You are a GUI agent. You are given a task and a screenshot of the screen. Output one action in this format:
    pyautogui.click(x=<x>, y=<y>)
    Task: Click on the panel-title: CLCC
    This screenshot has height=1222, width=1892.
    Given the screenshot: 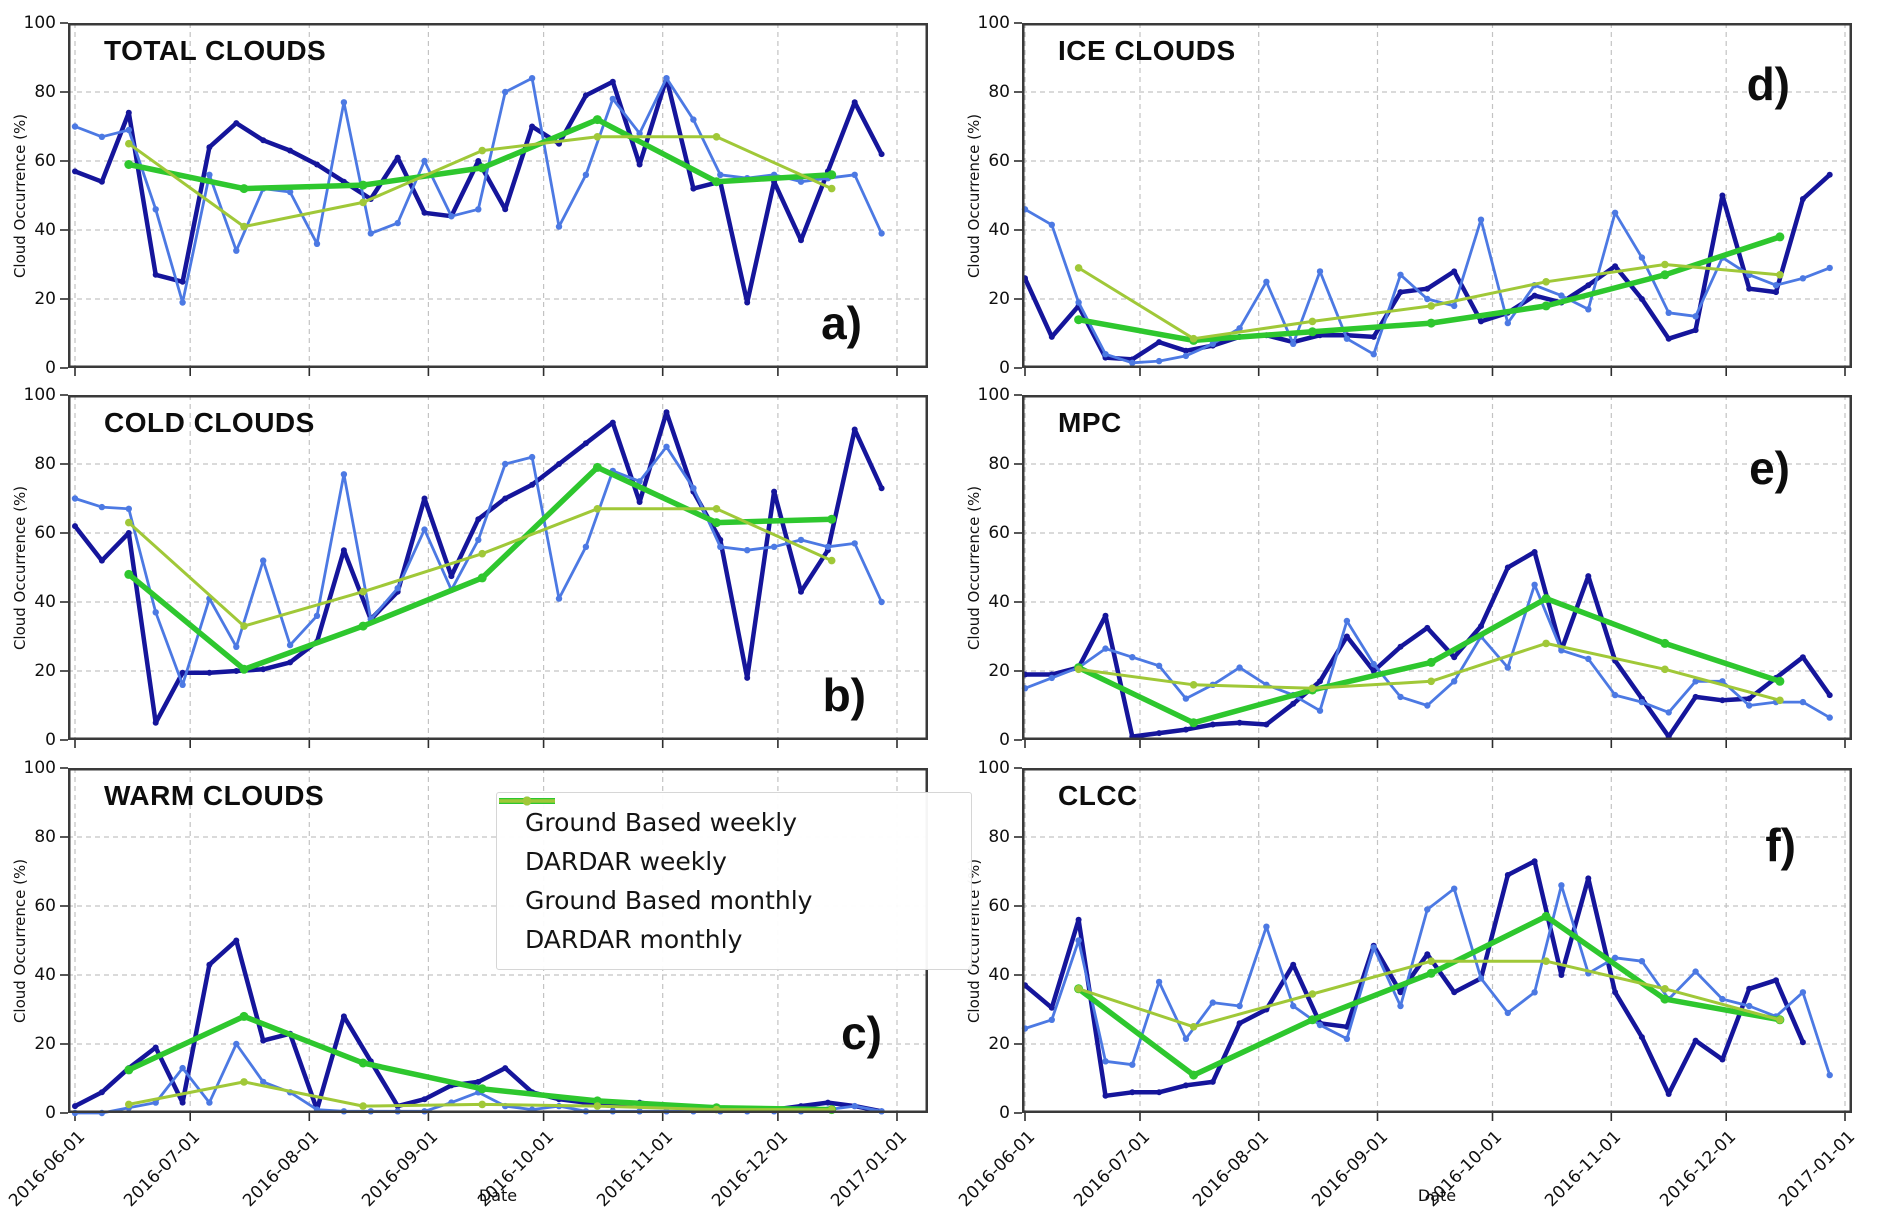 What is the action you would take?
    pyautogui.click(x=1098, y=795)
    